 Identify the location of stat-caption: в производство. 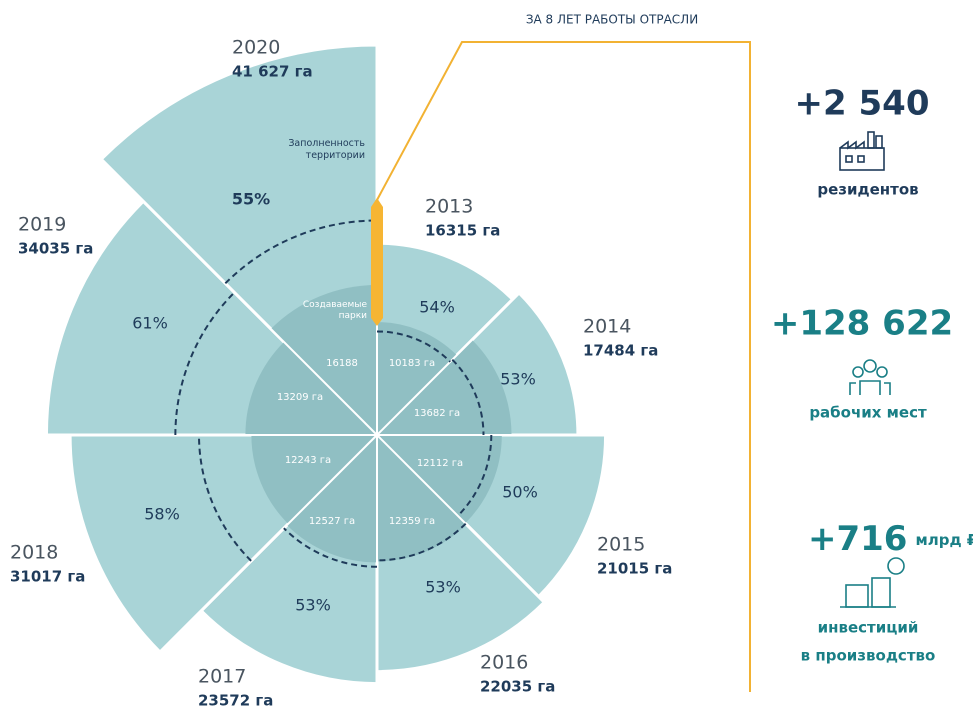
(868, 656).